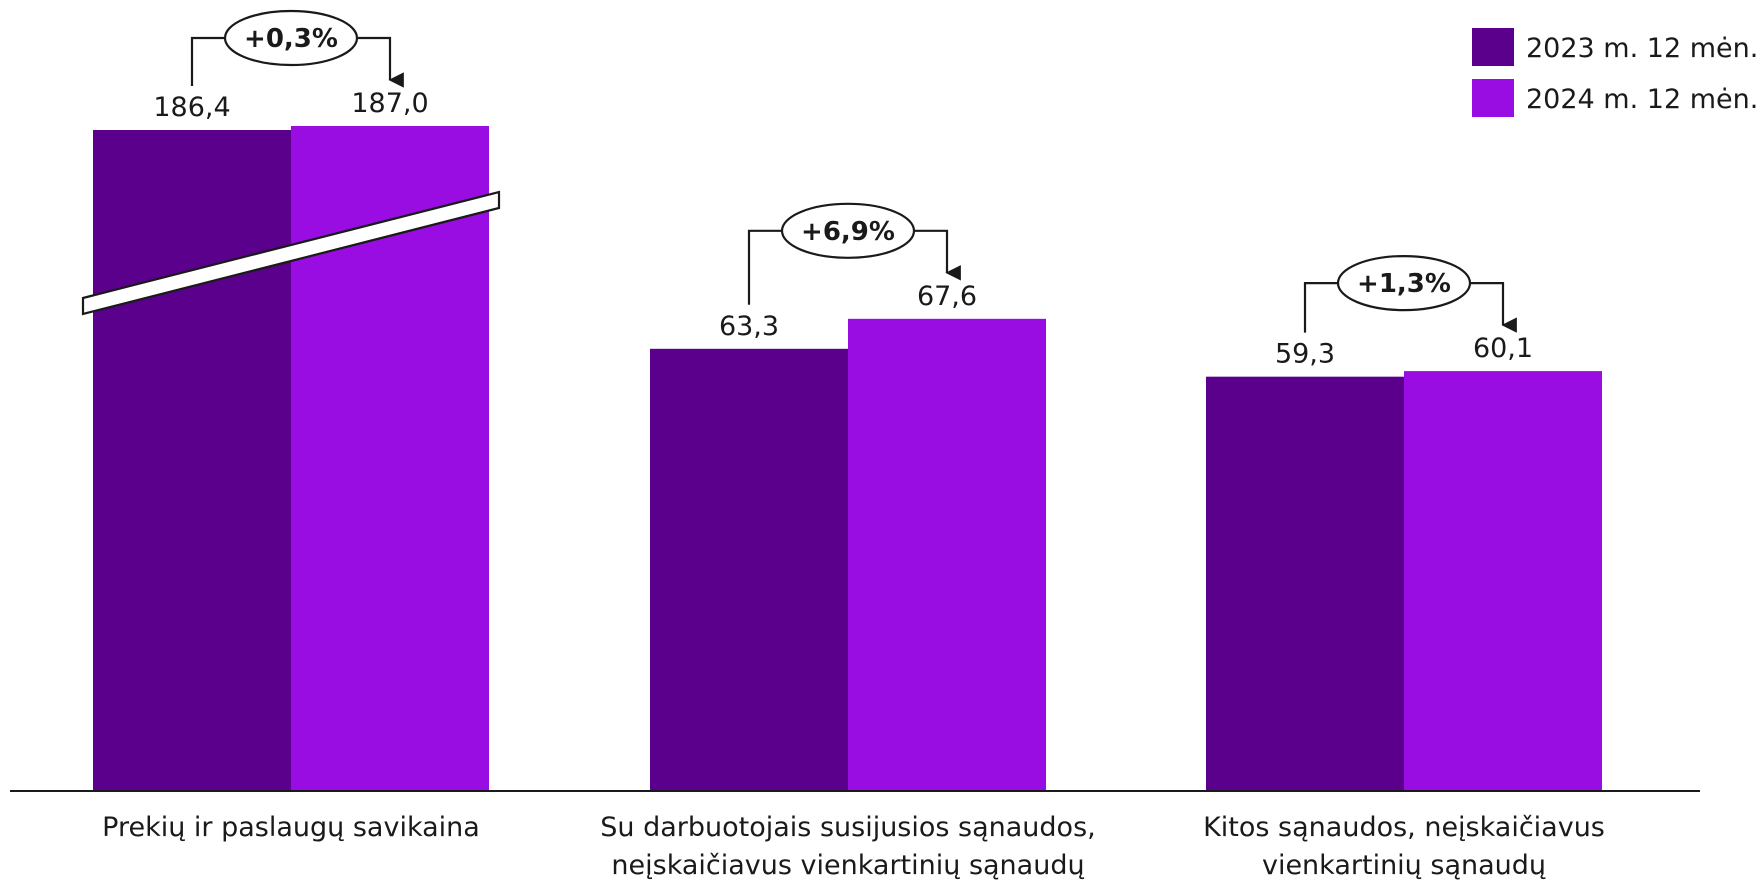  What do you see at coordinates (847, 865) in the screenshot?
I see `category-label: neįskaičiavus vienkartinių sąnaudų` at bounding box center [847, 865].